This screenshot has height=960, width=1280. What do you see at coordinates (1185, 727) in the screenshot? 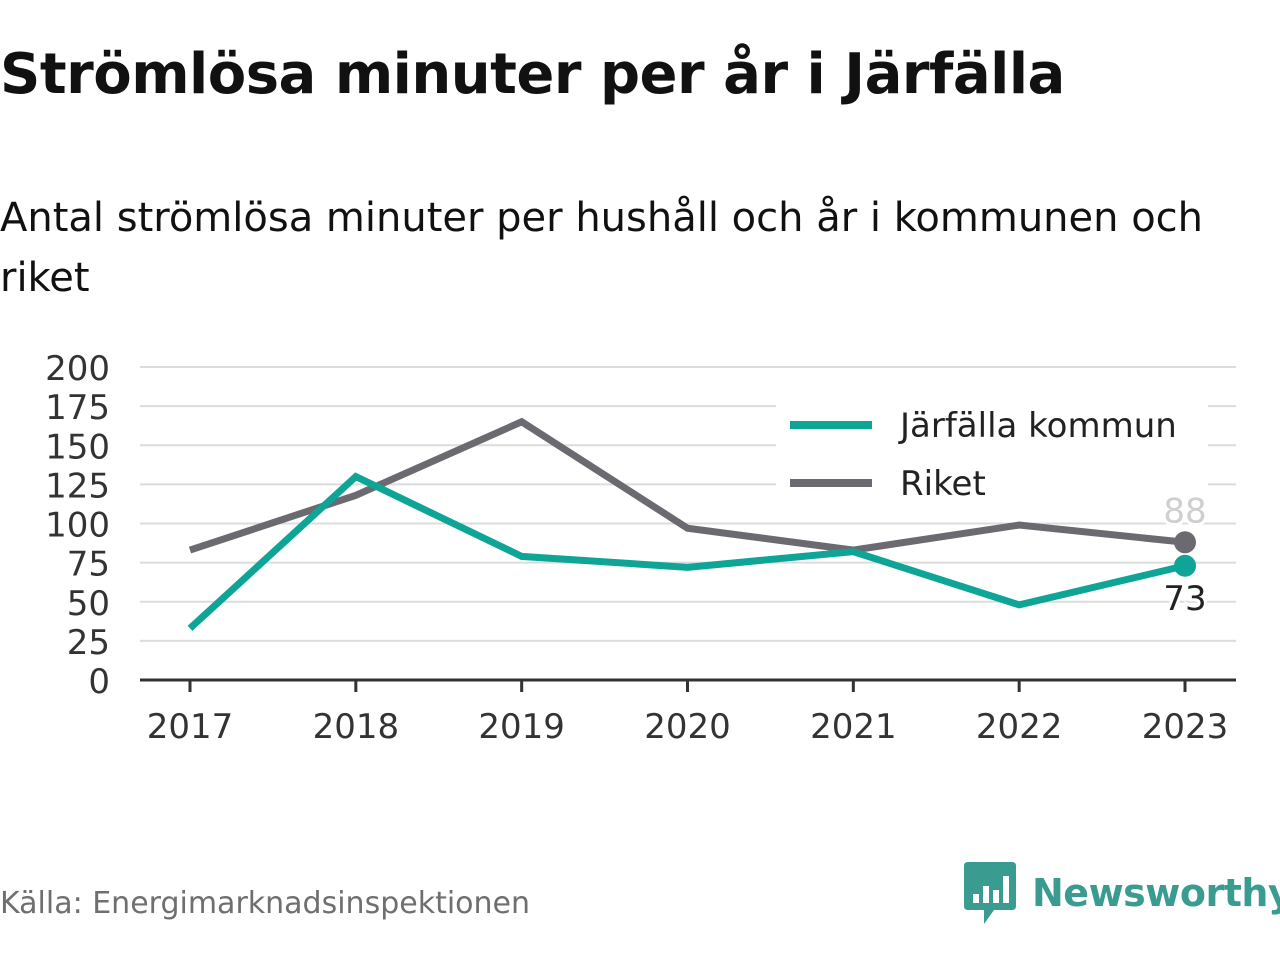
I see `x-tick-label-2023: 2023` at bounding box center [1185, 727].